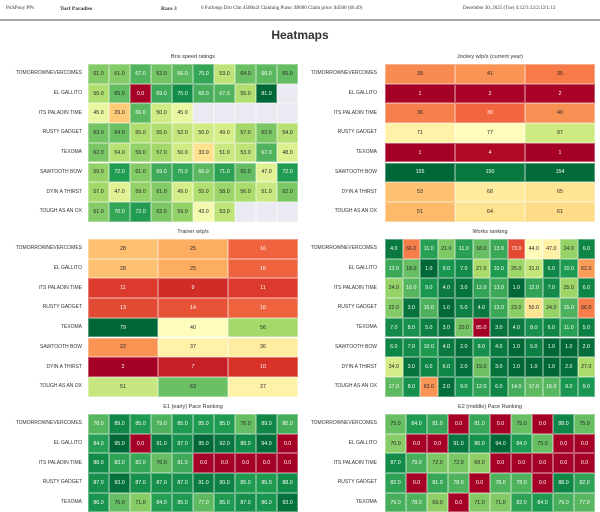 Image resolution: width=600 pixels, height=512 pixels. I want to click on heatmap-cell: 65.0, so click(245, 172).